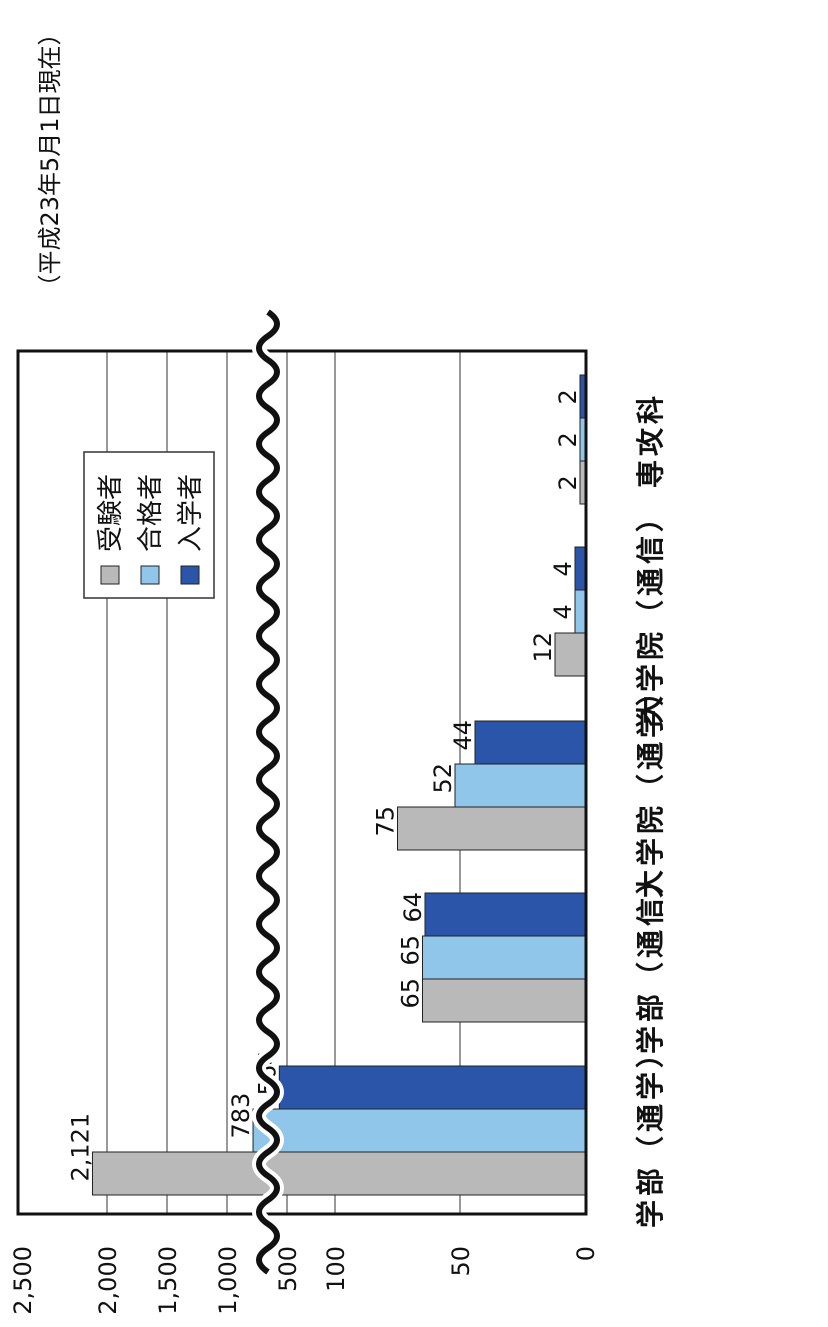 The height and width of the screenshot is (1327, 828). I want to click on data-label: 44, so click(463, 735).